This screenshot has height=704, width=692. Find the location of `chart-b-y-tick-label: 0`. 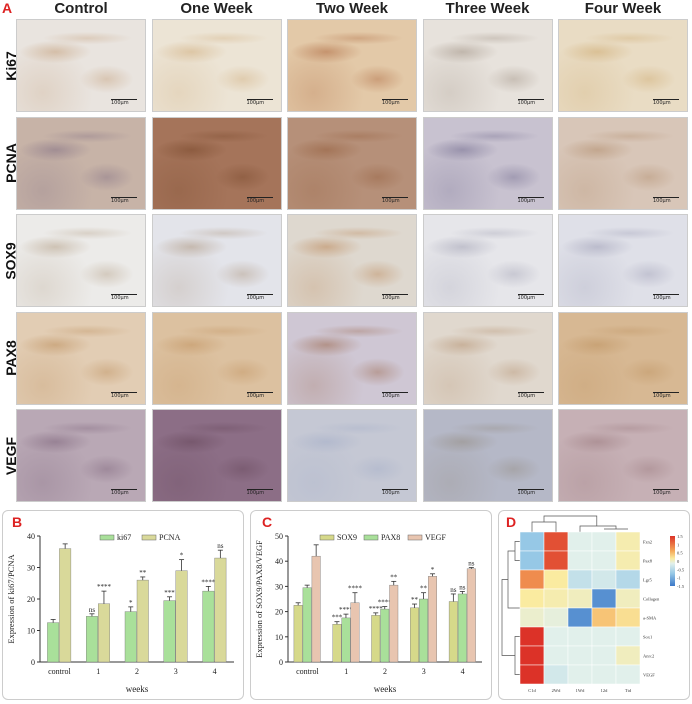

chart-b-y-tick-label: 0 is located at coordinates (33, 662).